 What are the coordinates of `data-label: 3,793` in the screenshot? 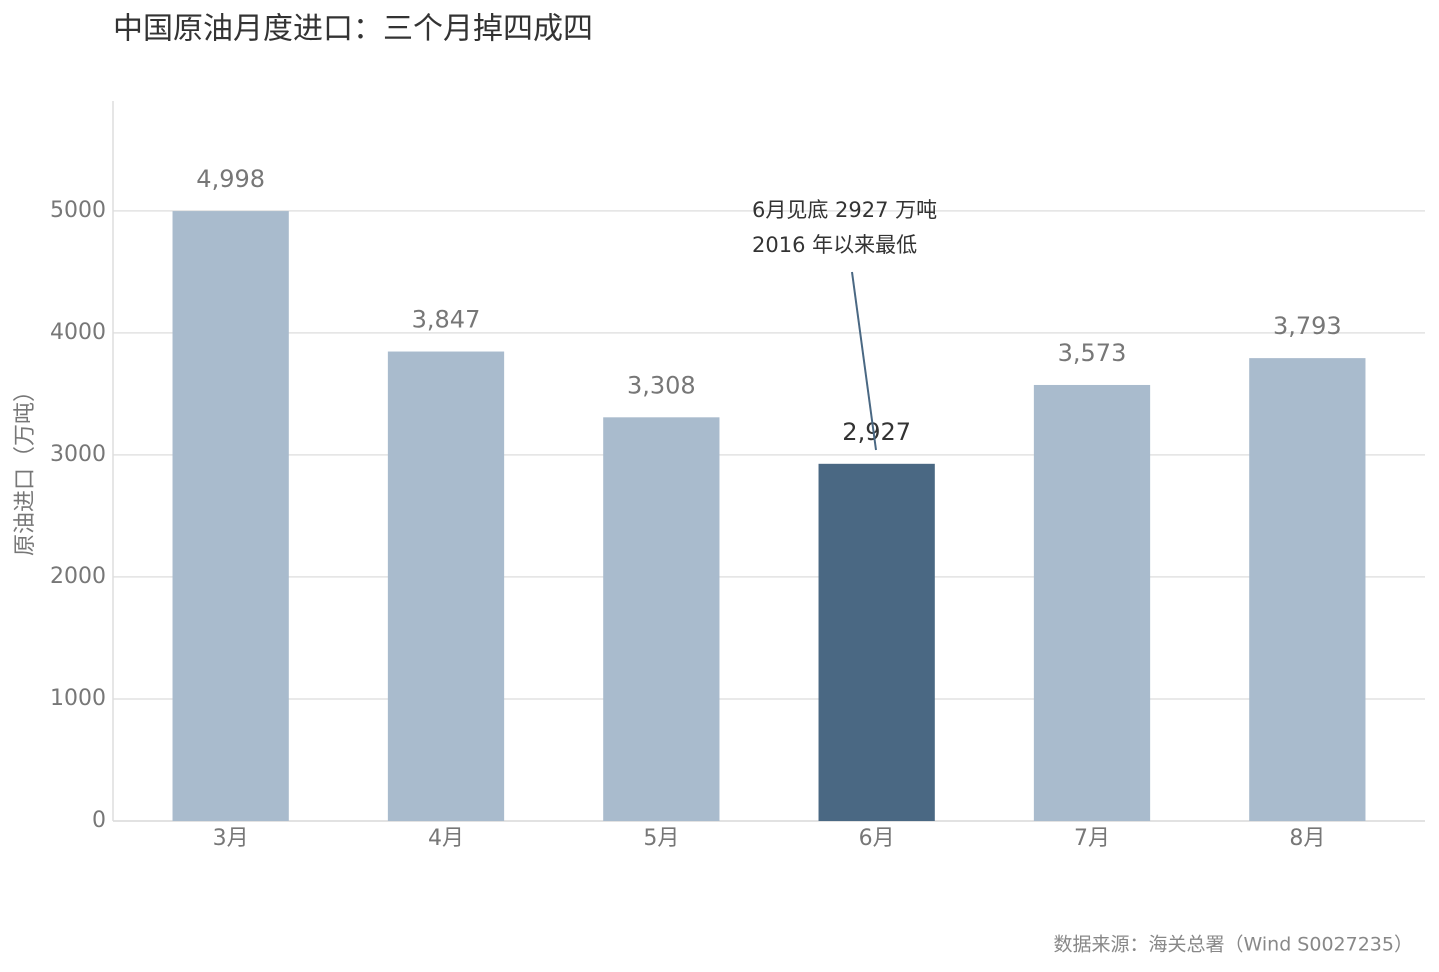 It's located at (1307, 326).